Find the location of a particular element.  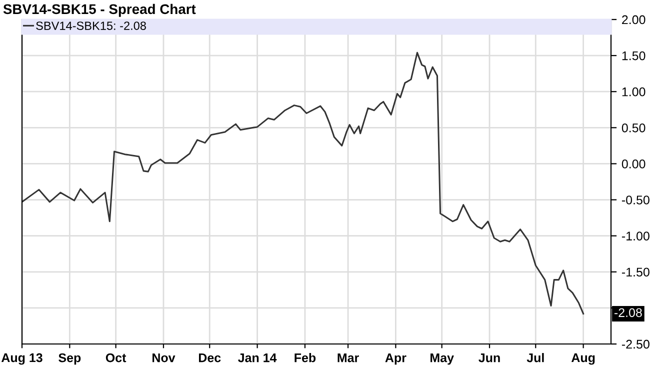

x-tick-label: Aug is located at coordinates (583, 359).